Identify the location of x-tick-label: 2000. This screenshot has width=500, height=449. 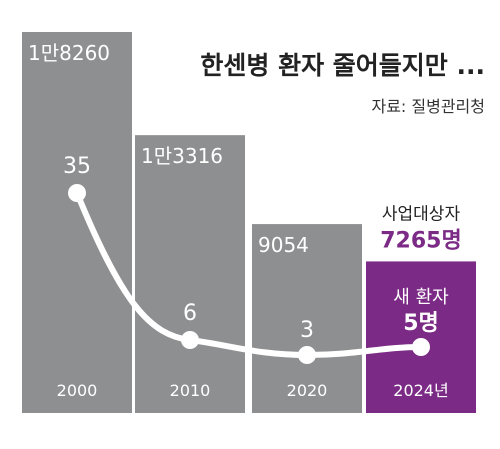
(77, 390).